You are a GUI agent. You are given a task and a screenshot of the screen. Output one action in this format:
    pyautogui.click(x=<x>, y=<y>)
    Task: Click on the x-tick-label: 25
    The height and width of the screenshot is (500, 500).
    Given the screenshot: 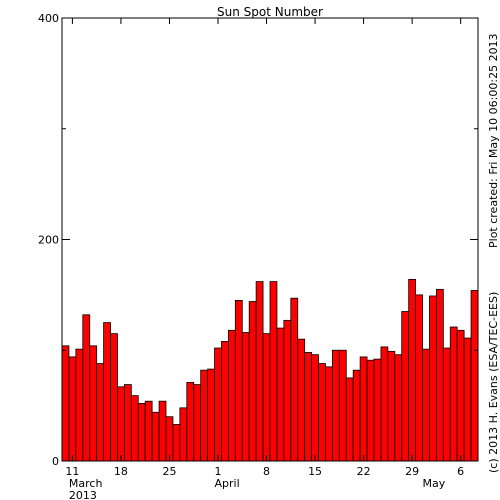 What is the action you would take?
    pyautogui.click(x=169, y=471)
    